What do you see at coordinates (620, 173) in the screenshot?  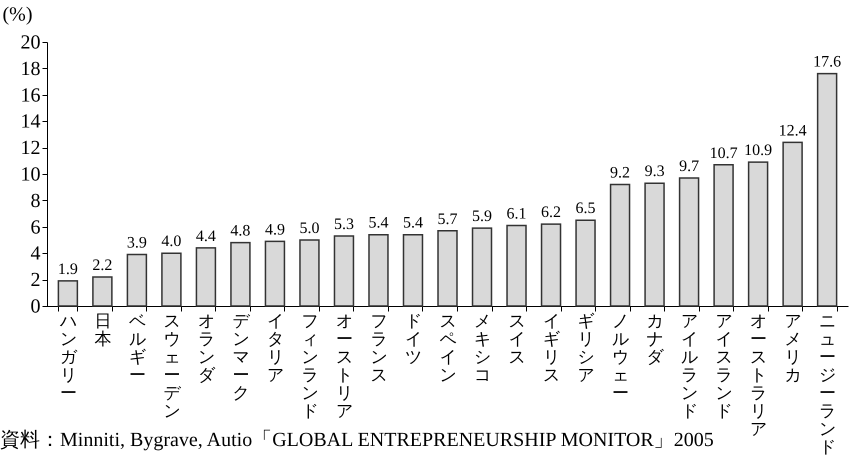 I see `data-label: 9.2` at bounding box center [620, 173].